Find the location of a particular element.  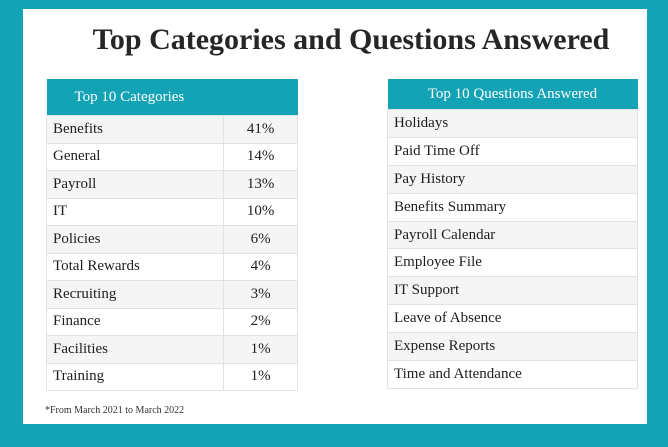

category-name: Facilities is located at coordinates (135, 349).